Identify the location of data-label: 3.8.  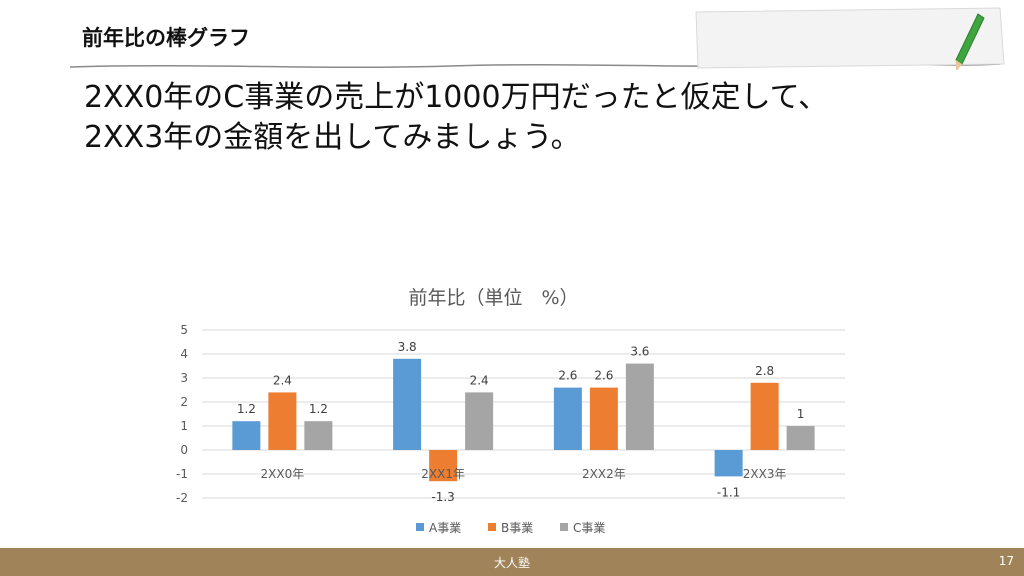
(407, 347).